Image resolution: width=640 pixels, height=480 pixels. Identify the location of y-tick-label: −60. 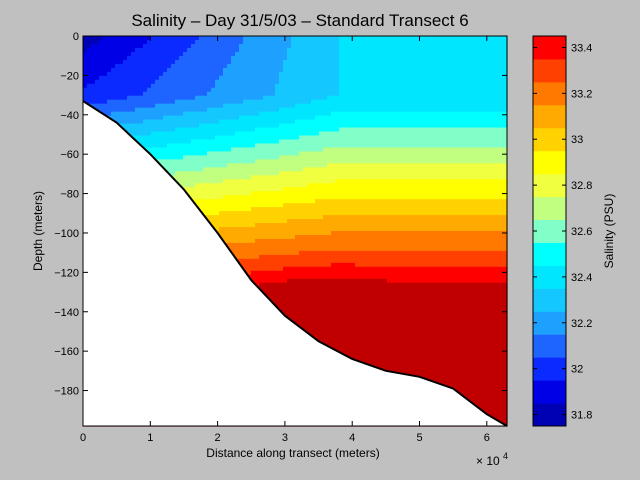
(69, 155).